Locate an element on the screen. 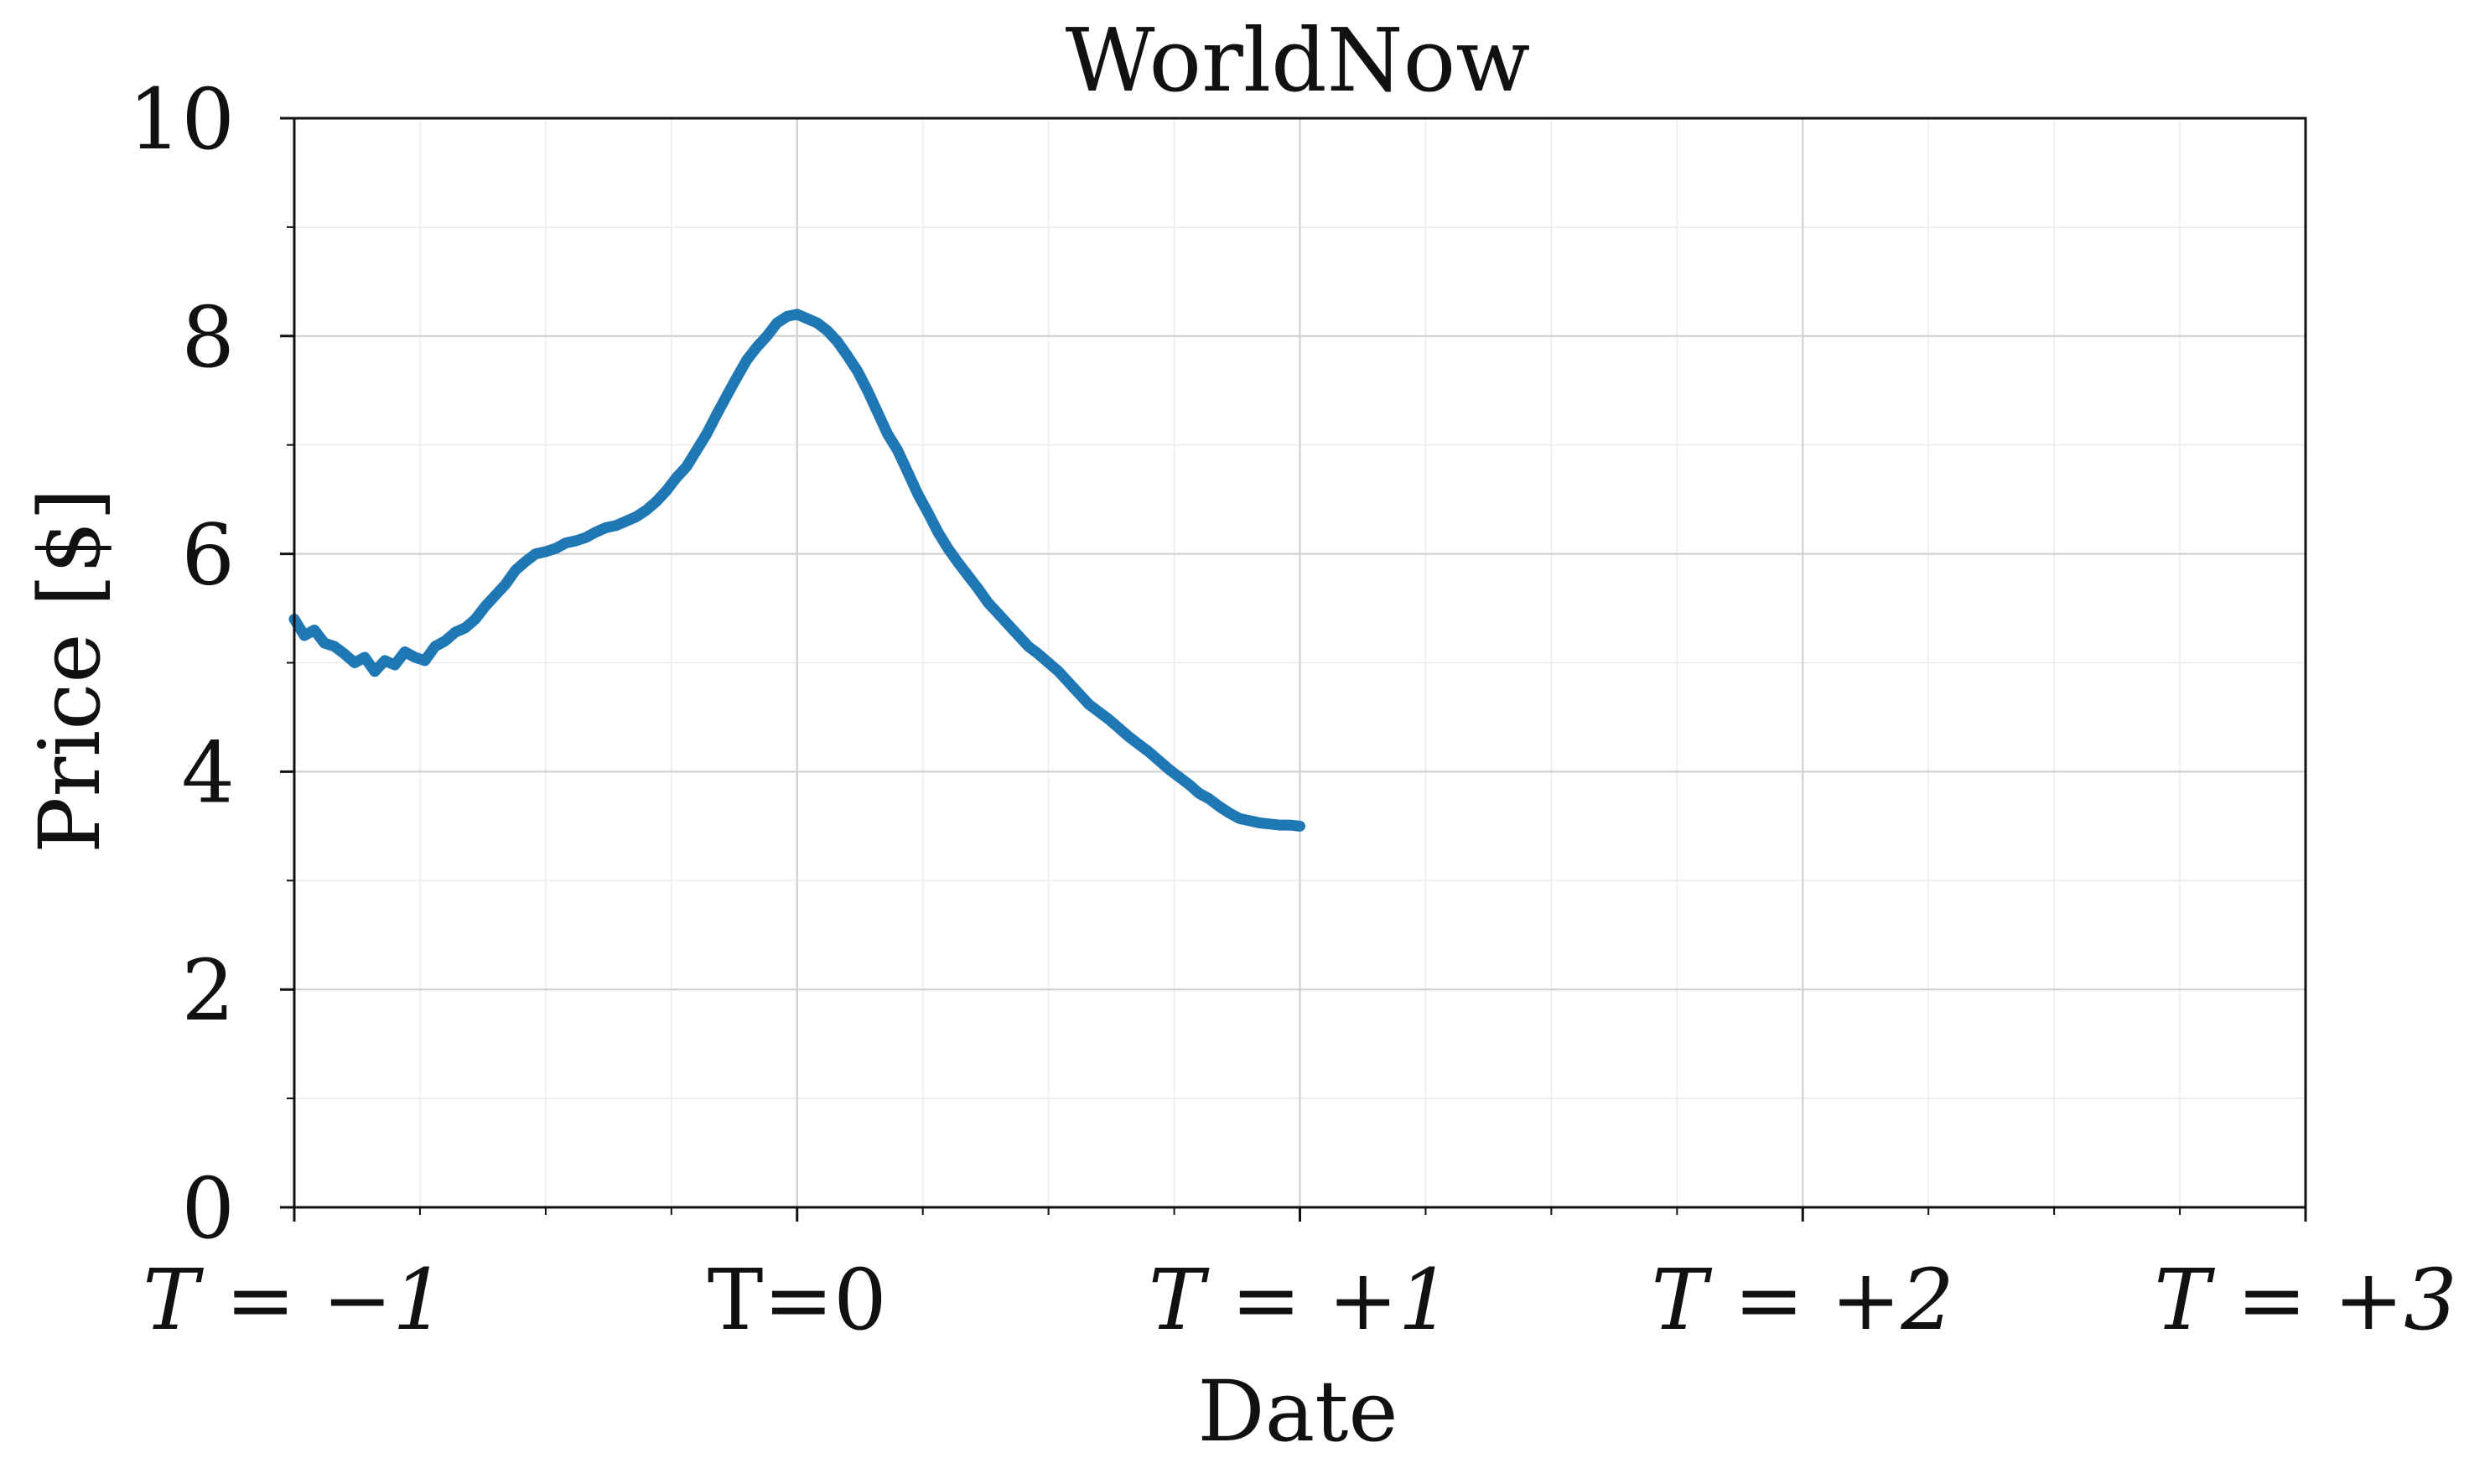  x-tick-label: T=0 is located at coordinates (797, 1300).